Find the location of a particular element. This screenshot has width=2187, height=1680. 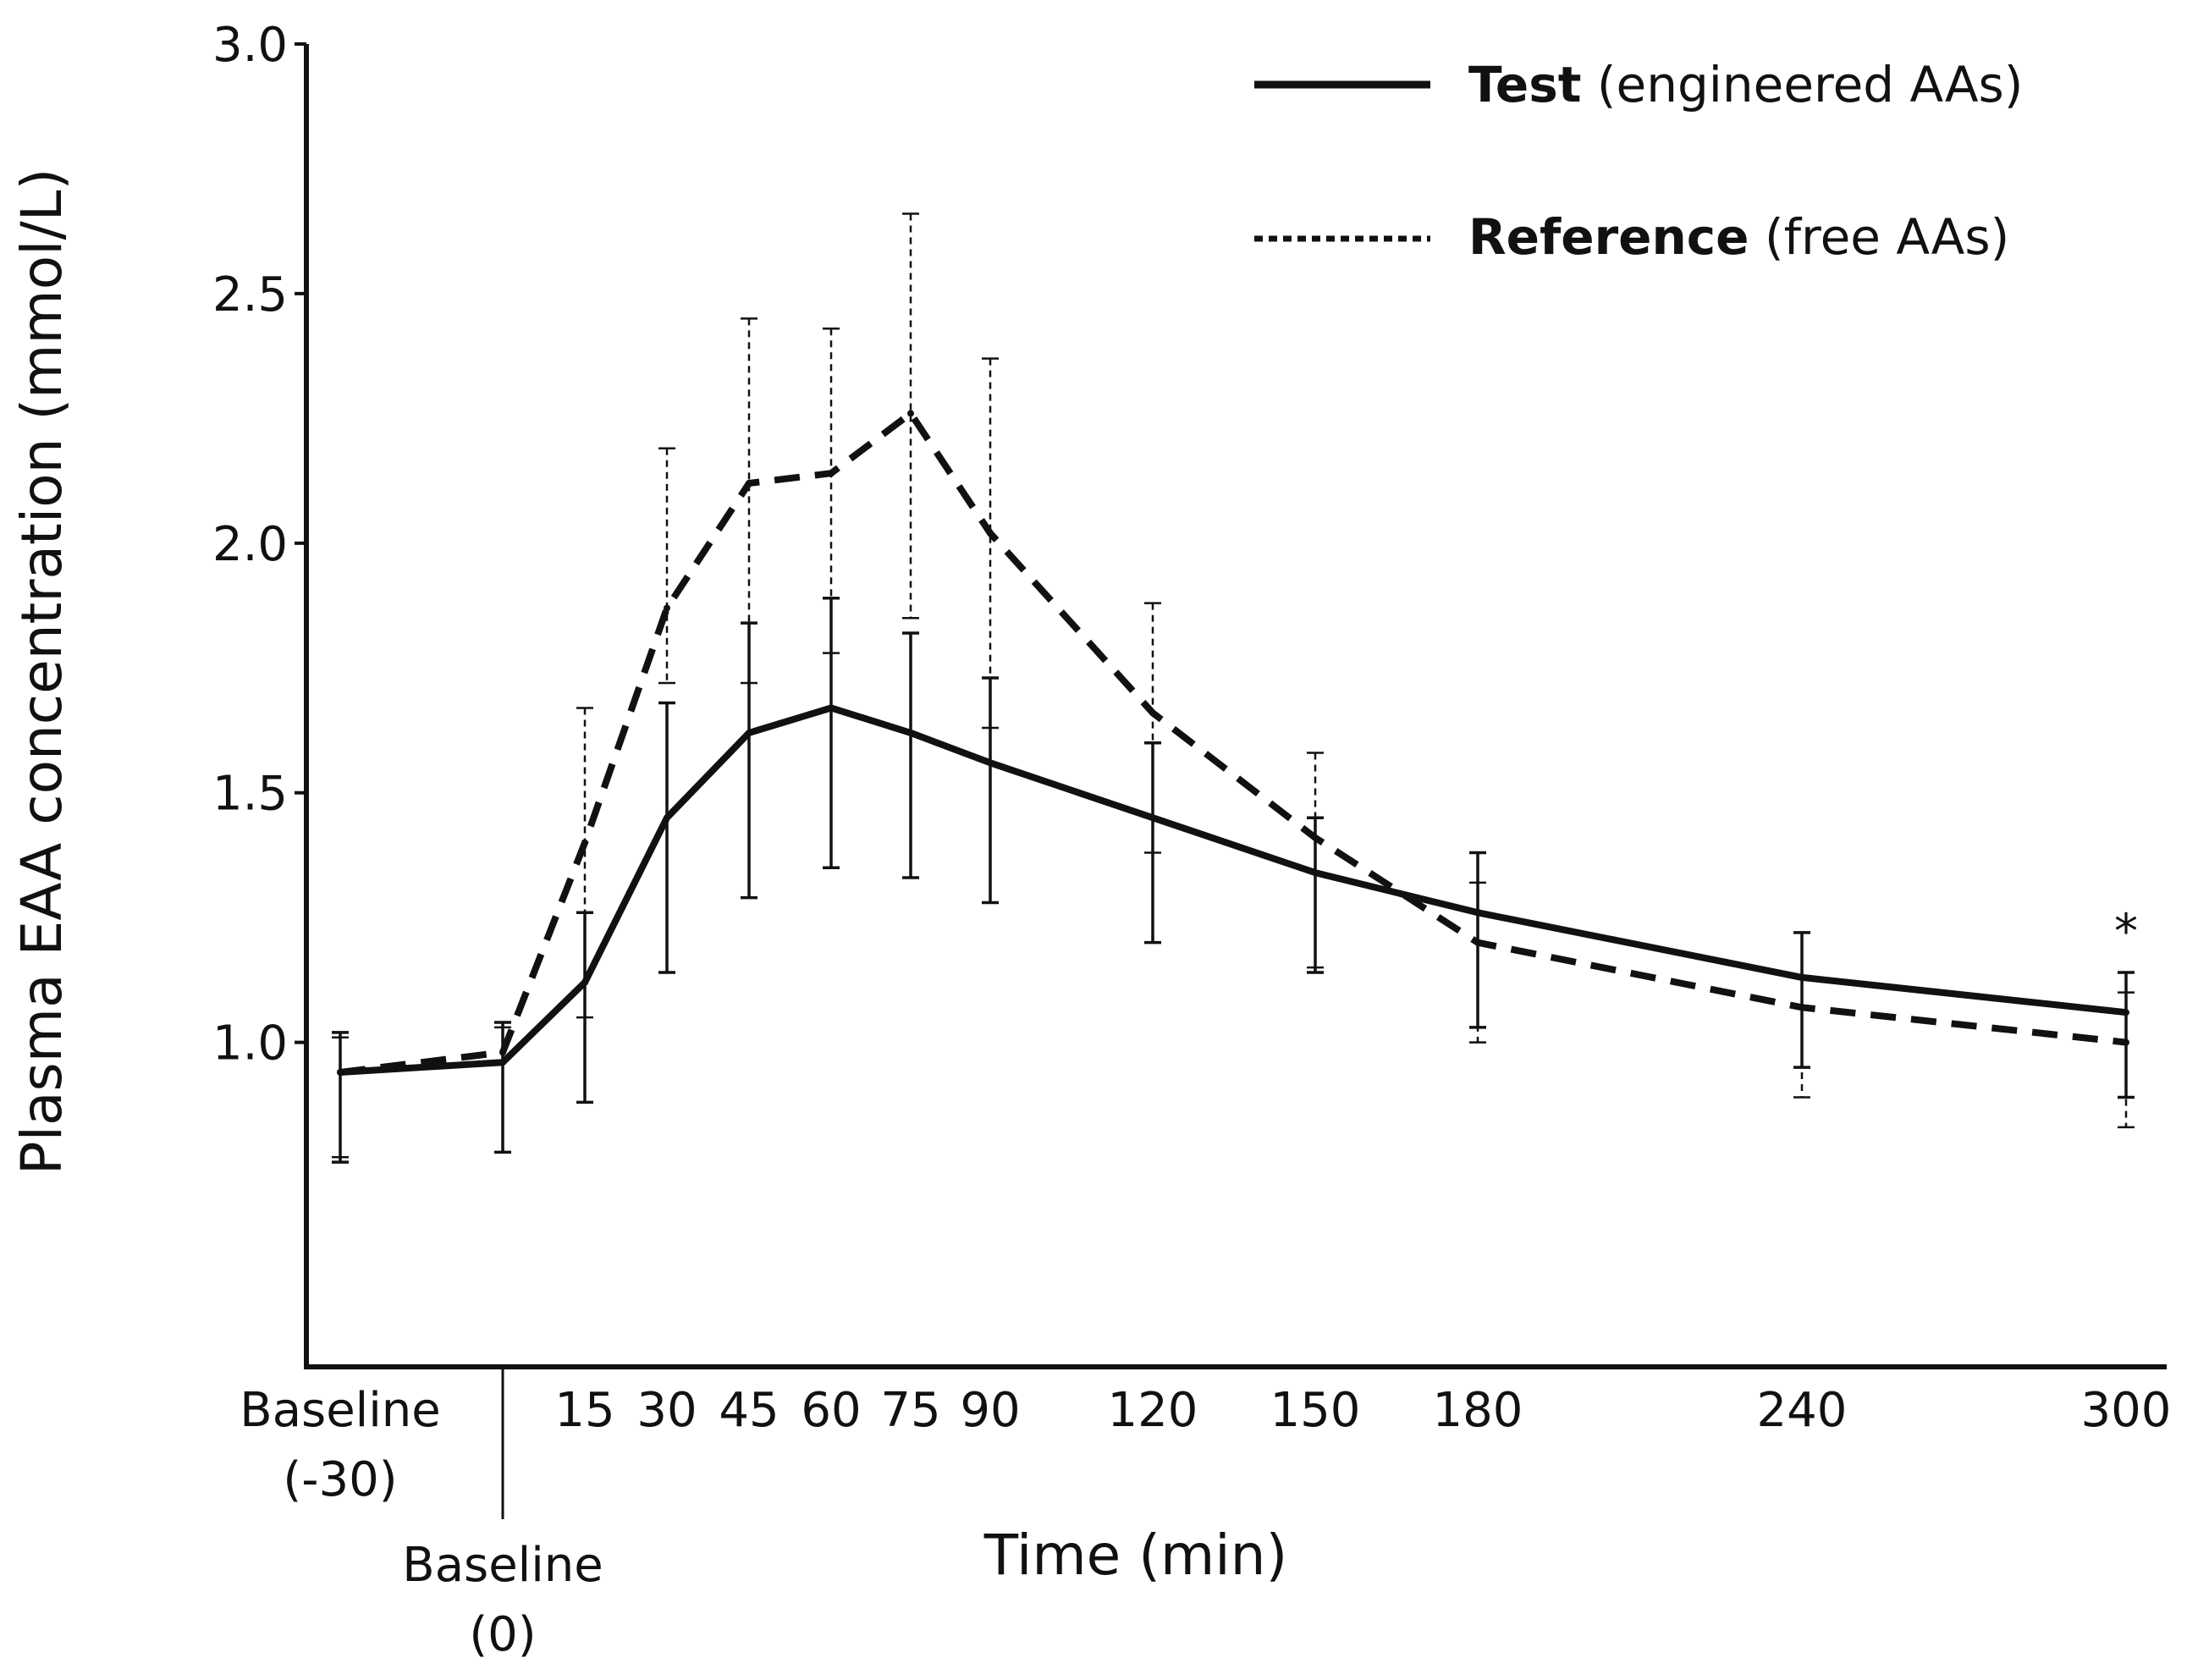

x-tick-label: 180 is located at coordinates (1478, 1410).